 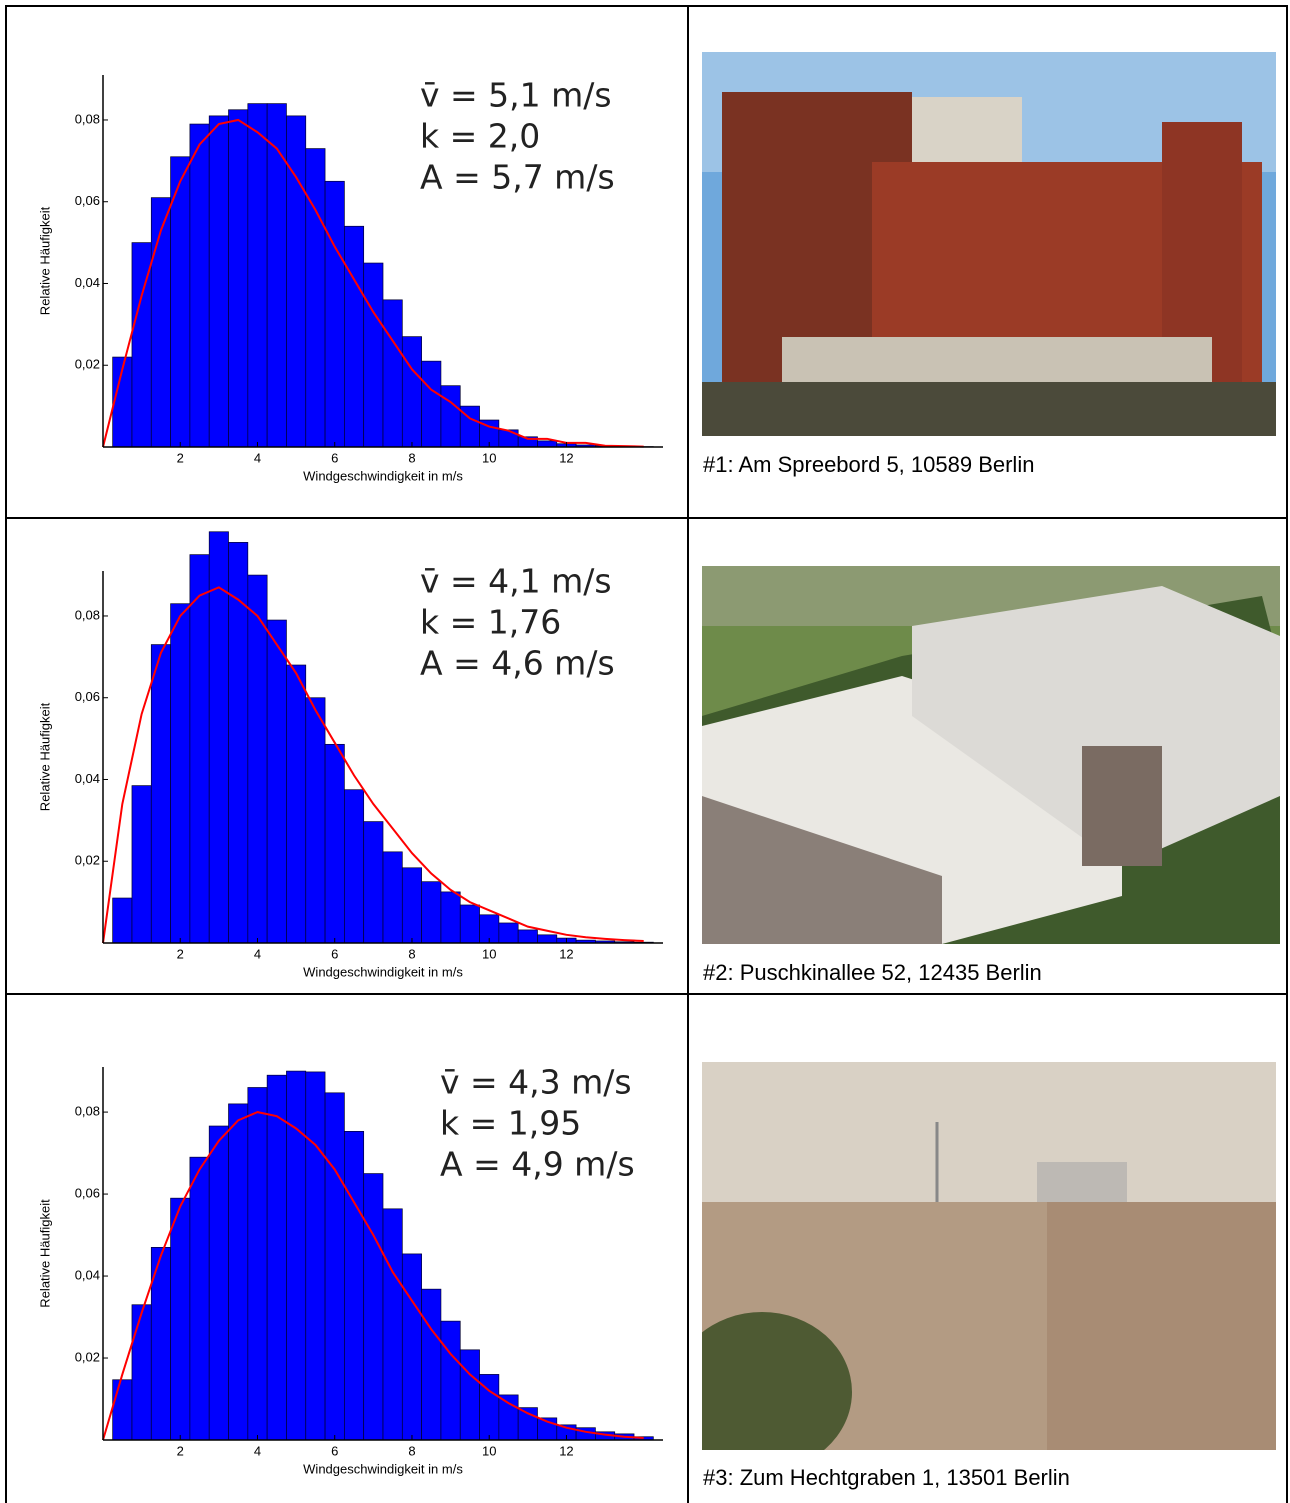 What do you see at coordinates (87, 1111) in the screenshot?
I see `y-tick-label: 0,08` at bounding box center [87, 1111].